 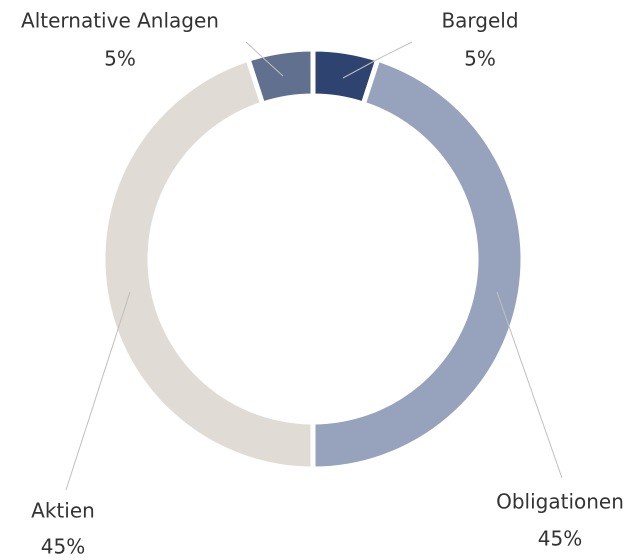 I want to click on category-label: Alternative Anlagen, so click(x=120, y=21).